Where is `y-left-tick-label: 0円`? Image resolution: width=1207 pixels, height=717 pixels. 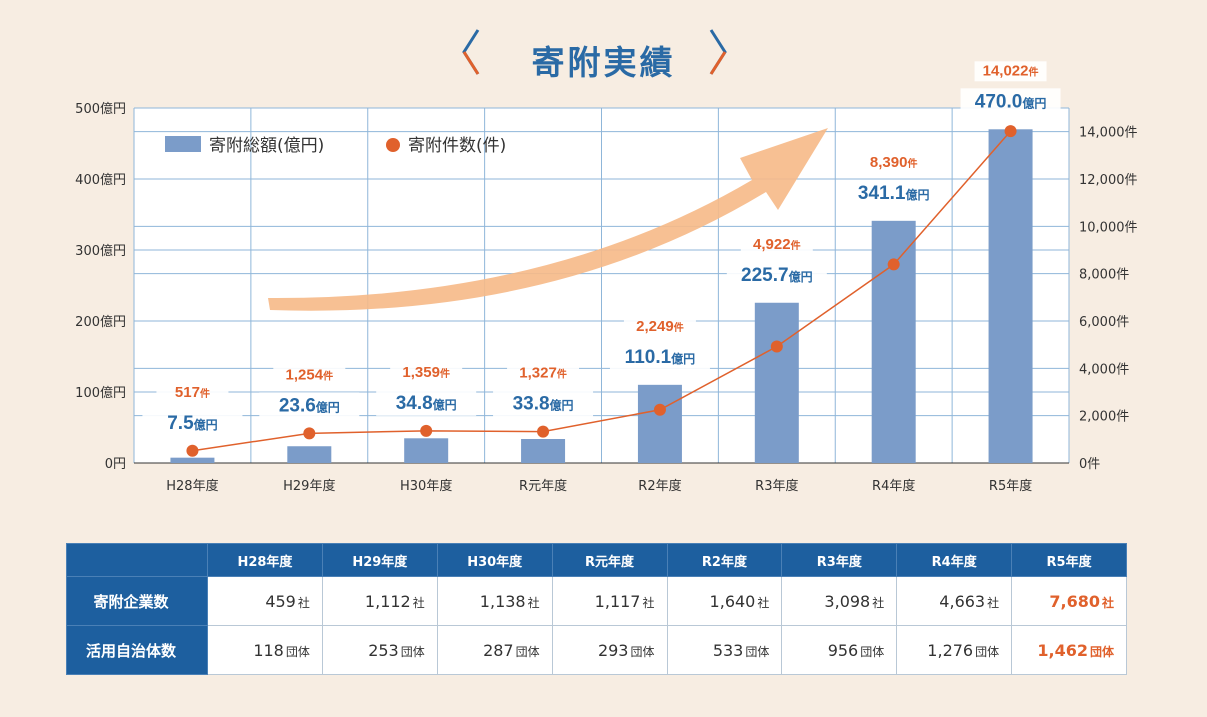
y-left-tick-label: 0円 is located at coordinates (115, 464).